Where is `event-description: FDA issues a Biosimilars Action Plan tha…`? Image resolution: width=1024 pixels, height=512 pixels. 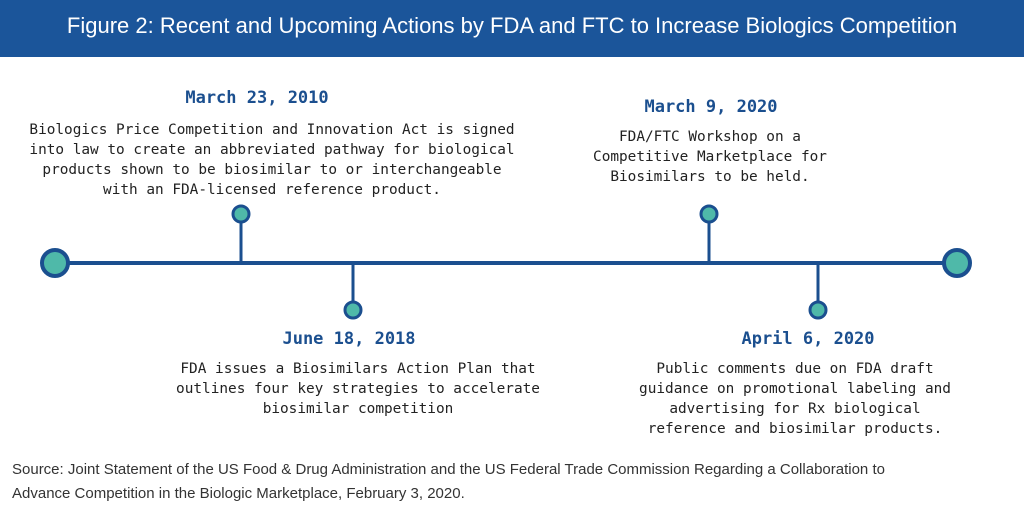 event-description: FDA issues a Biosimilars Action Plan tha… is located at coordinates (357, 369).